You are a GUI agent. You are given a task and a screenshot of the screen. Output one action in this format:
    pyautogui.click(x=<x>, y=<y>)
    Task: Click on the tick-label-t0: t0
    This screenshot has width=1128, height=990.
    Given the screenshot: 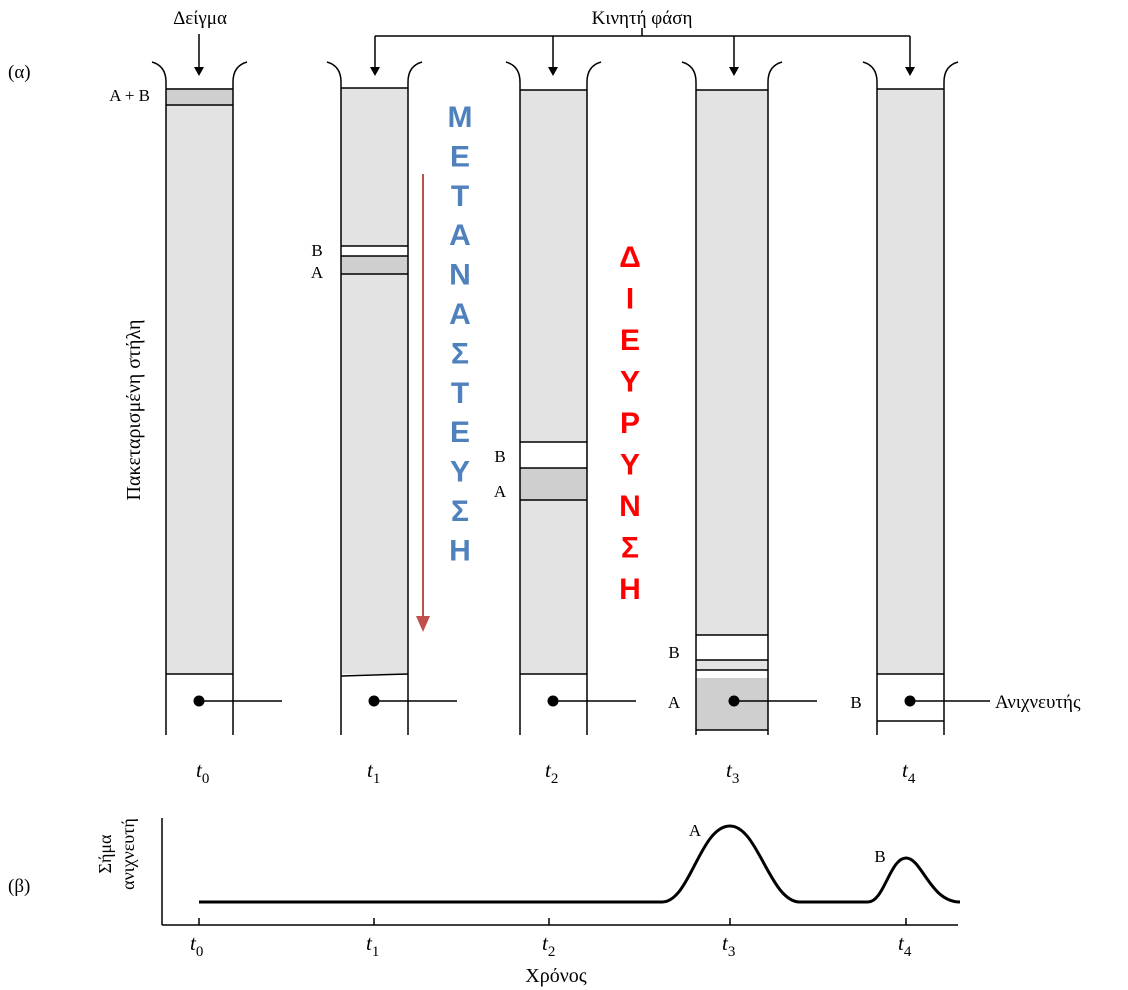 What is the action you would take?
    pyautogui.click(x=196, y=945)
    